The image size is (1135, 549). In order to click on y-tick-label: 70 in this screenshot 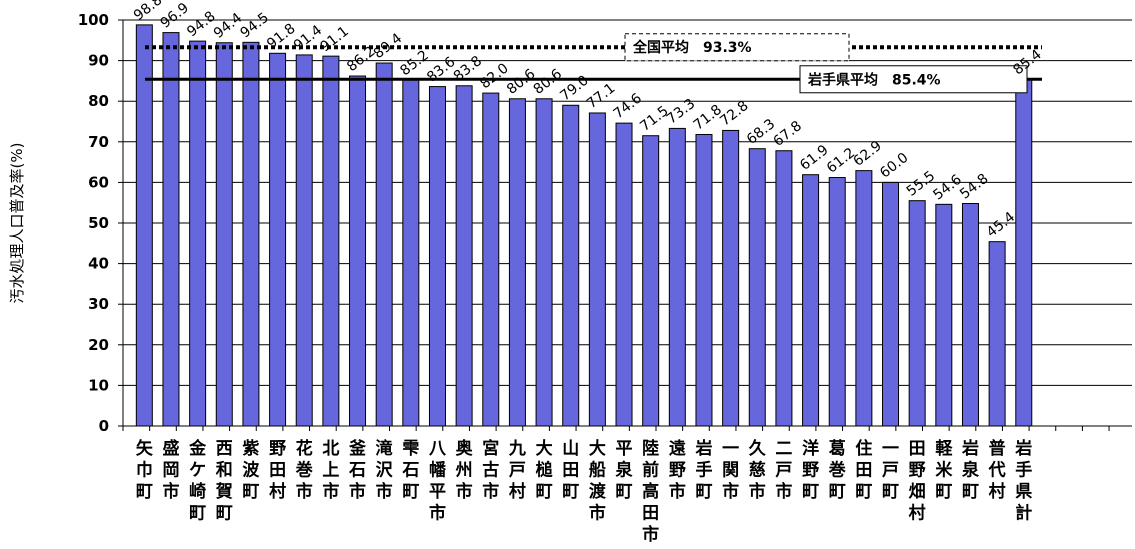, I will do `click(98, 142)`.